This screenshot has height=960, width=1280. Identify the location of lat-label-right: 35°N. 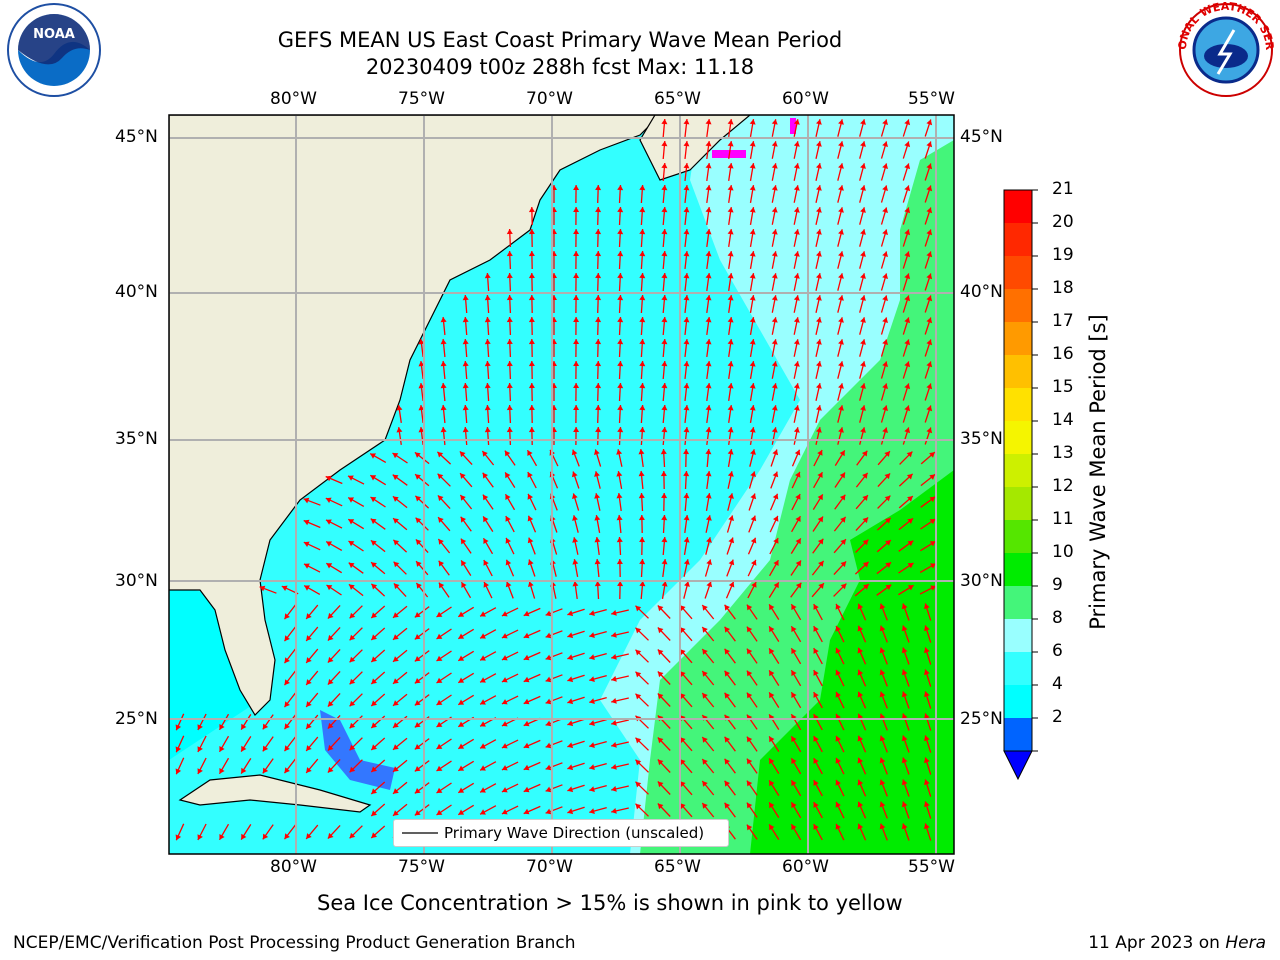
(981, 439).